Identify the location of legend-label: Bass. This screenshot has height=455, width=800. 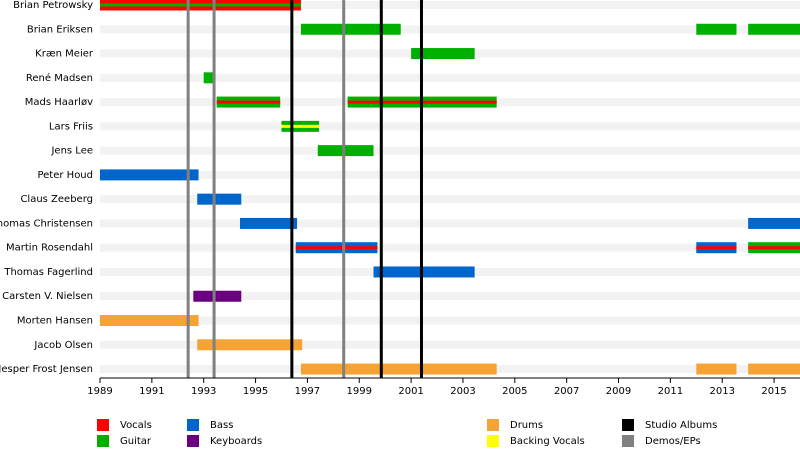
(221, 425).